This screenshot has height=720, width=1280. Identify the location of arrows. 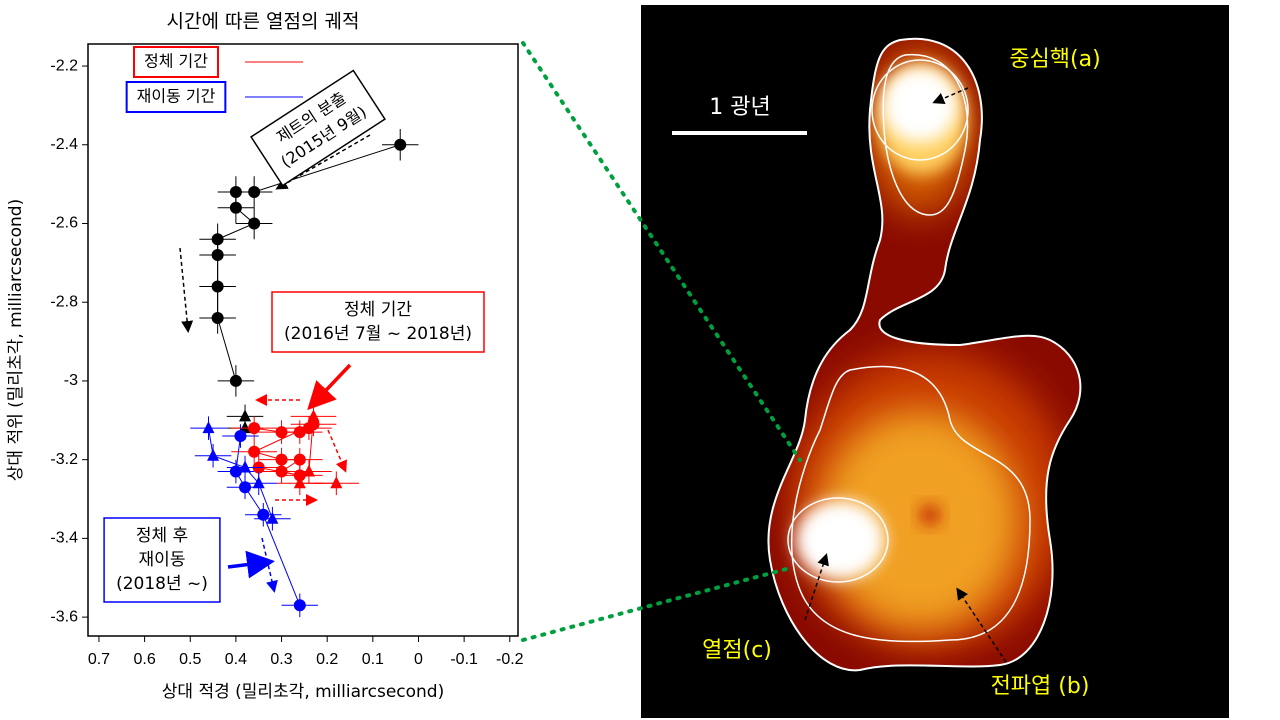
(275, 363).